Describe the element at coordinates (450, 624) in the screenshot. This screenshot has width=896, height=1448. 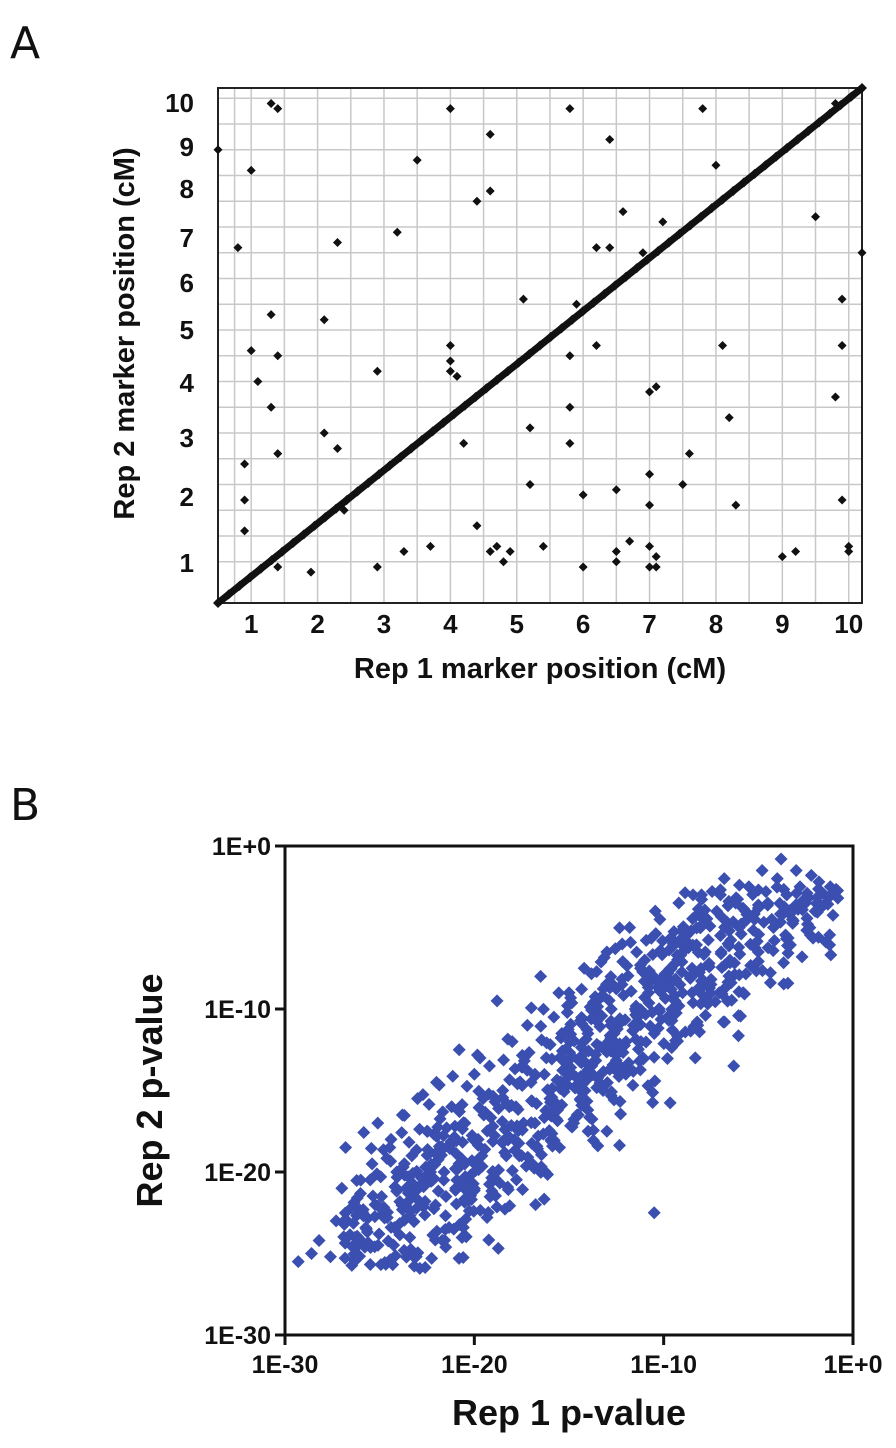
I see `x-tick-label-a: 4` at that location.